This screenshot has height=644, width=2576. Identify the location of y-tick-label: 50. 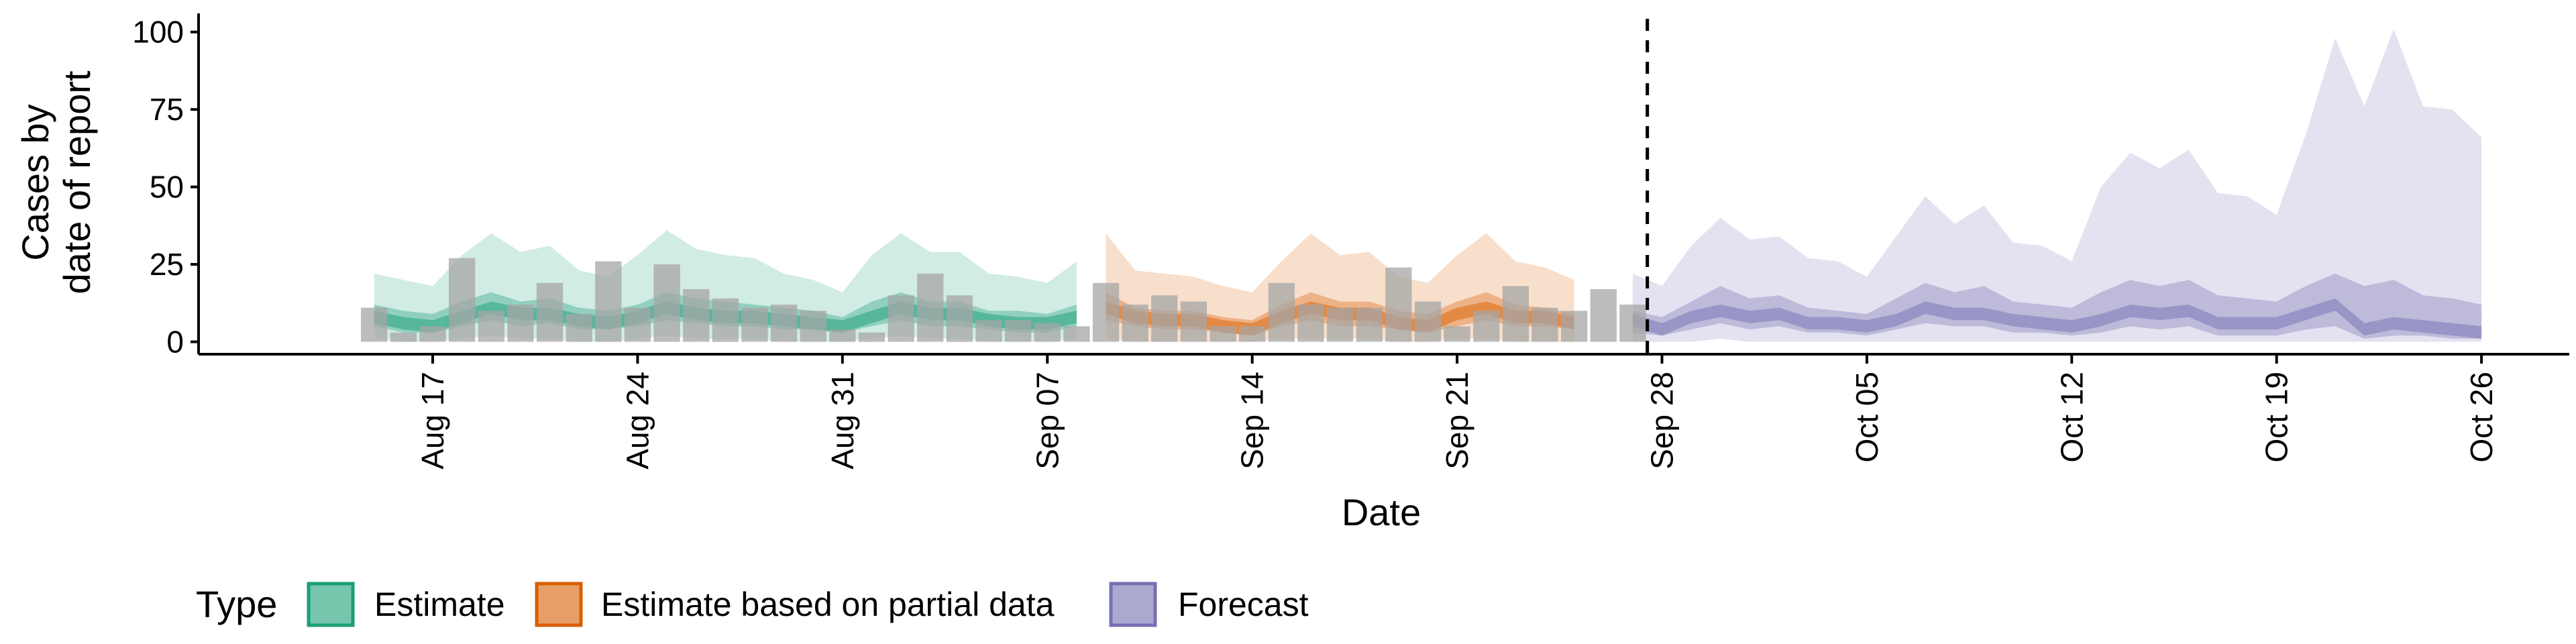
(167, 187).